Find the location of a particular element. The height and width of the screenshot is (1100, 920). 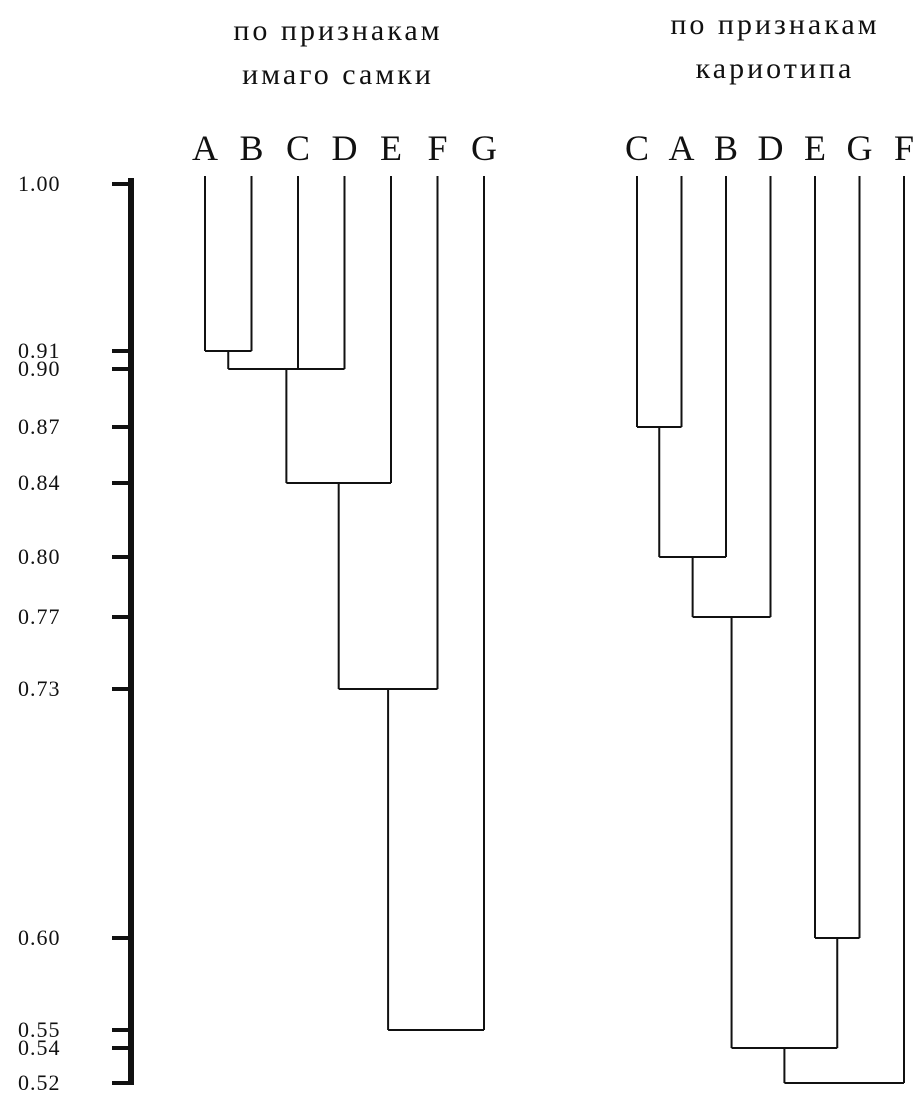

axis-tick-label: 0.52 is located at coordinates (39, 1082).